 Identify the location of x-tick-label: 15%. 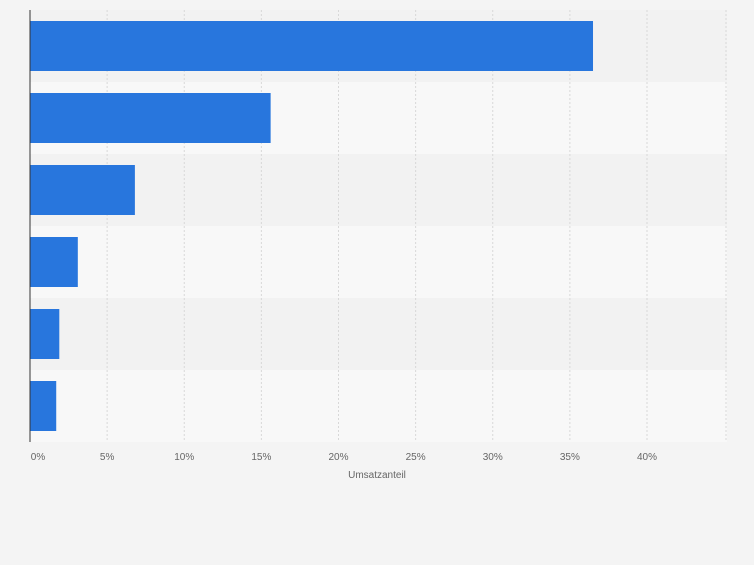
(261, 457).